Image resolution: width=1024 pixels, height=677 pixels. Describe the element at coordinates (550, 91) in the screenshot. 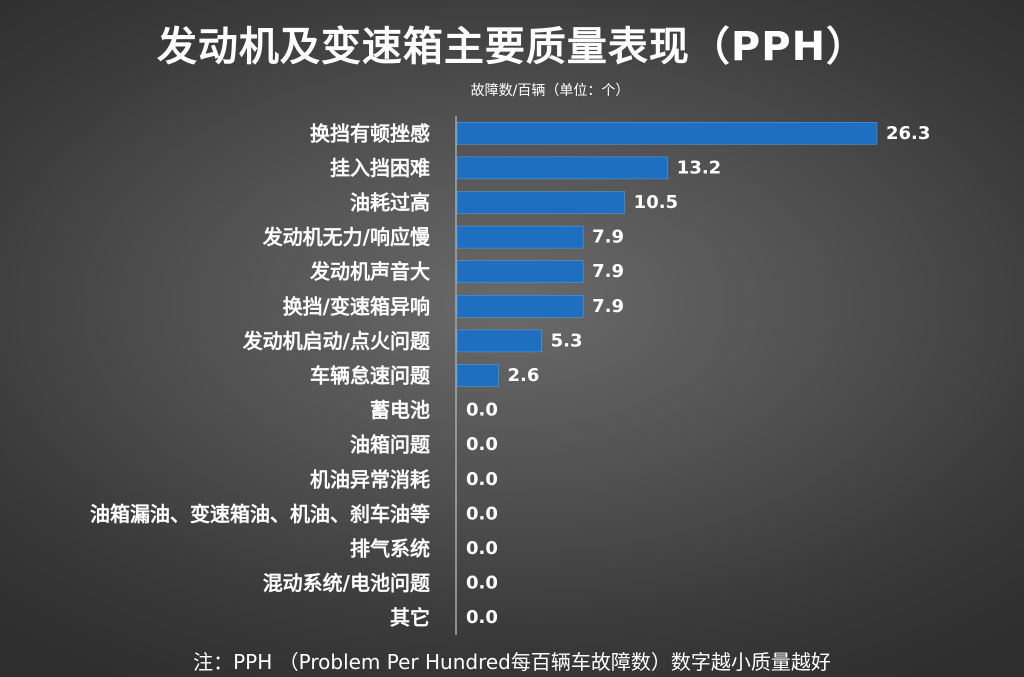

I see `unit-label: 故障数/百辆（单位：个）` at that location.